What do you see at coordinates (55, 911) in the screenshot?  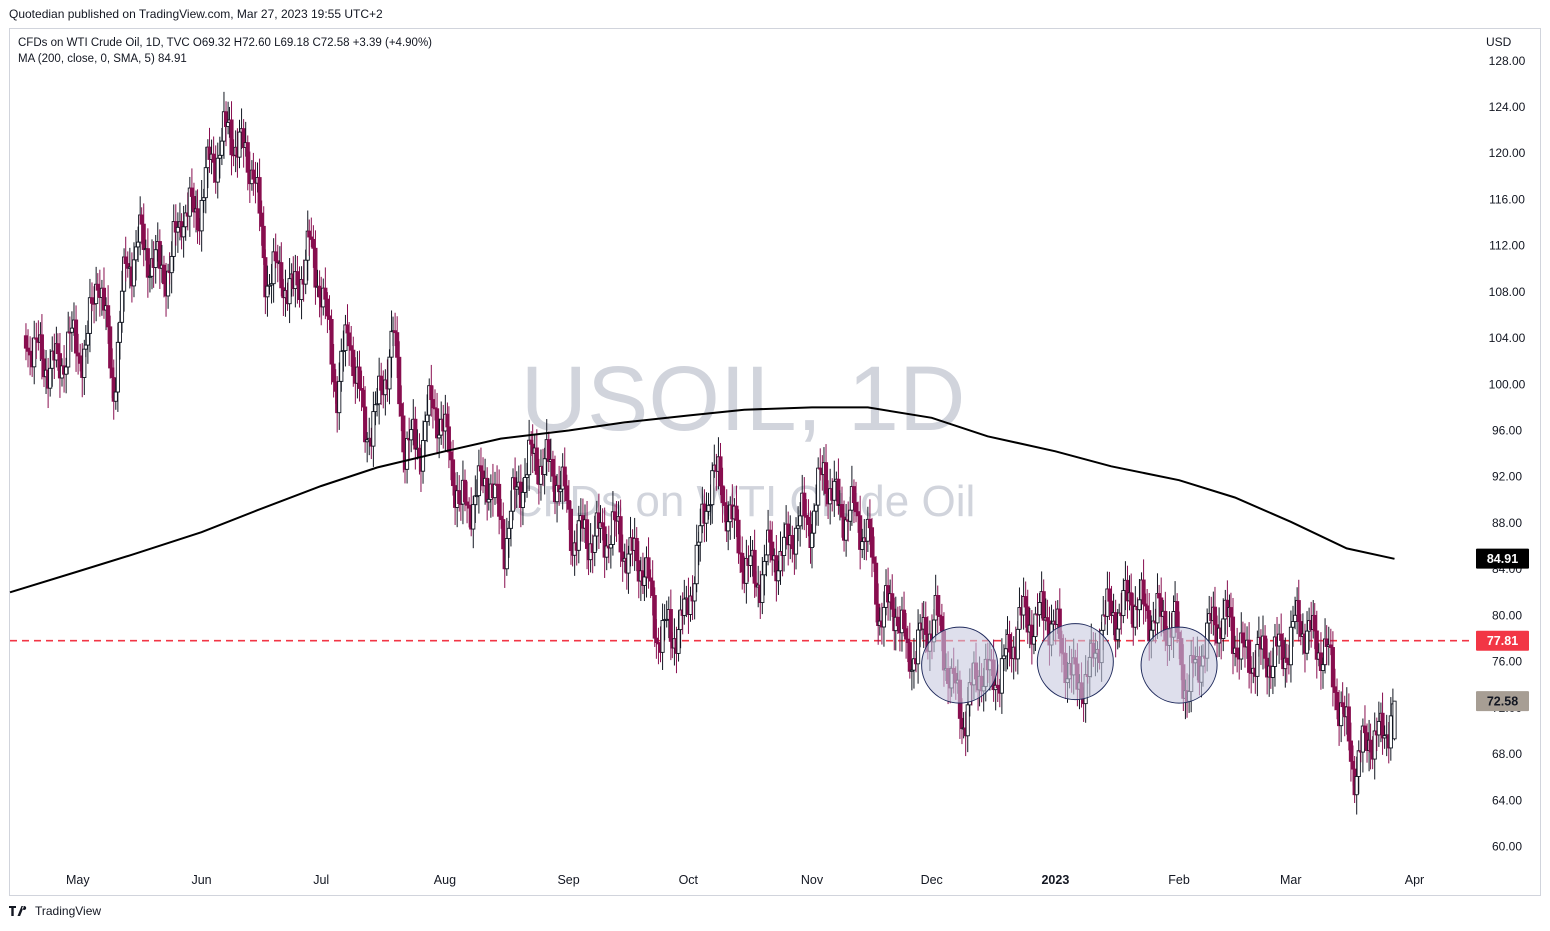 I see `footer: TradingView` at bounding box center [55, 911].